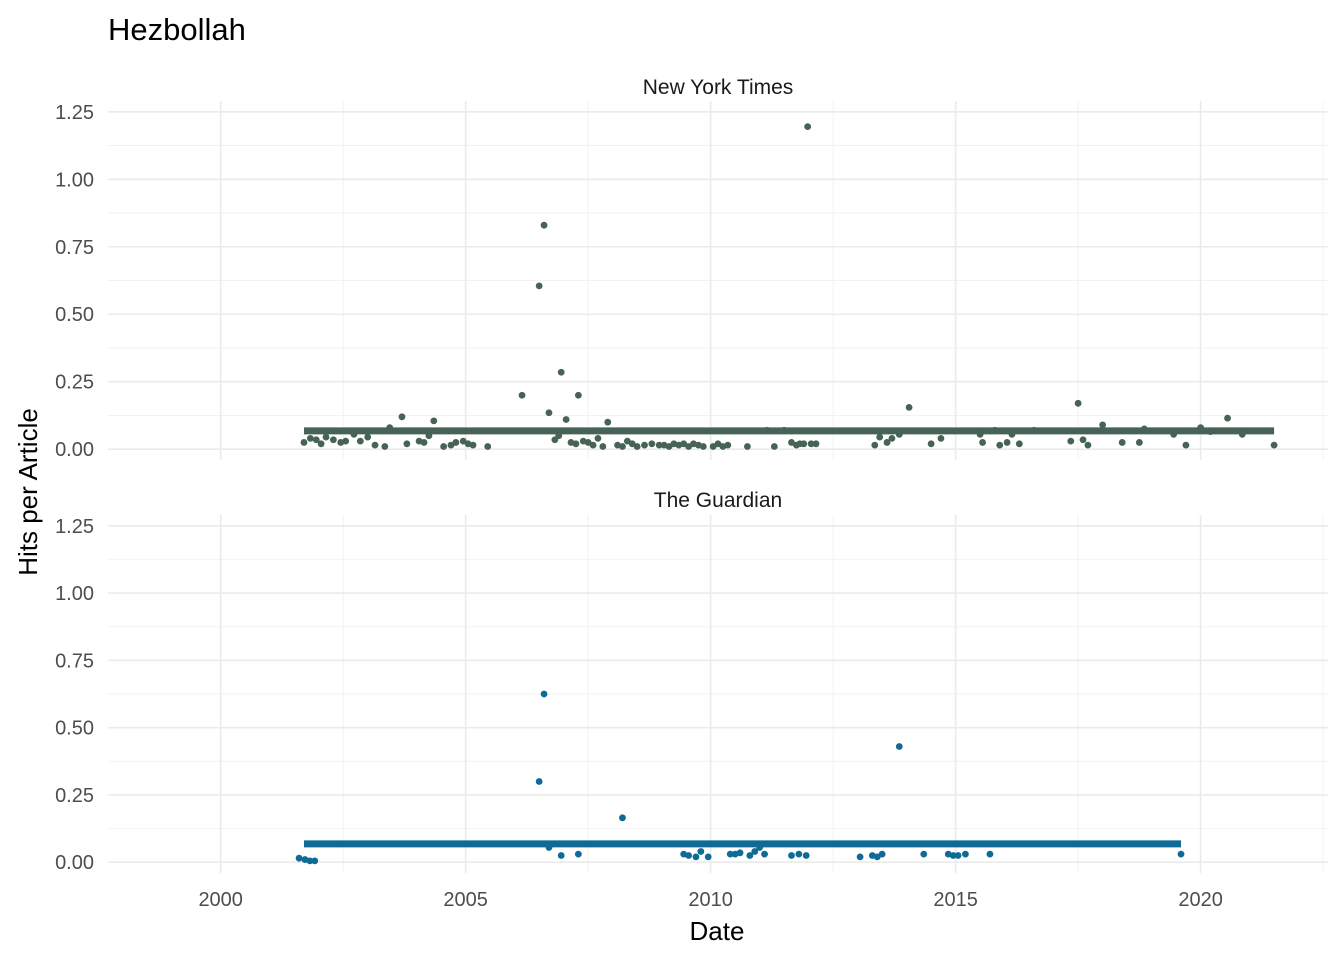 This screenshot has width=1344, height=960. I want to click on facet-strip-label: The Guardian, so click(718, 500).